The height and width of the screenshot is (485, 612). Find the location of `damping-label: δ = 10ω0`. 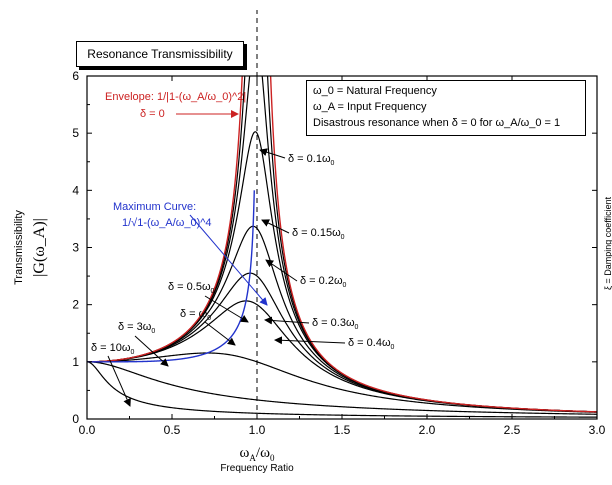

damping-label: δ = 10ω0 is located at coordinates (112, 349).